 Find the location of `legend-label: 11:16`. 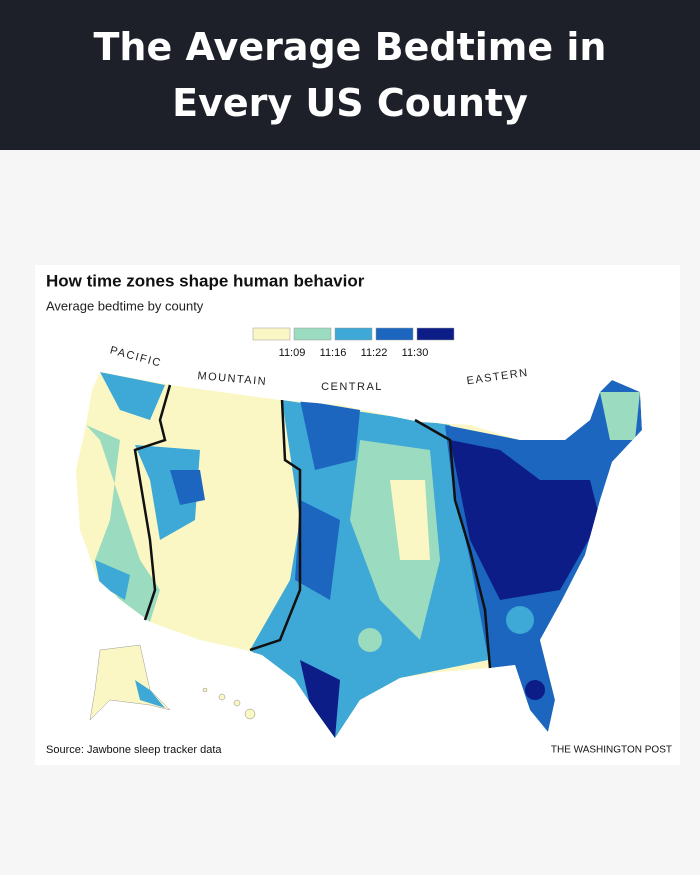

legend-label: 11:16 is located at coordinates (333, 353).